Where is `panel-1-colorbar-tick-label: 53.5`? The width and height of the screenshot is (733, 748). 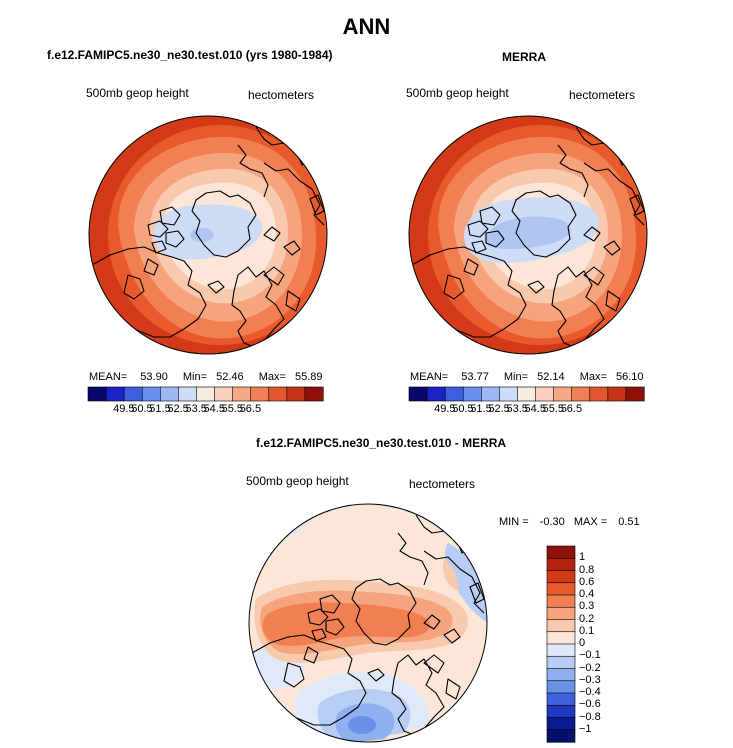
panel-1-colorbar-tick-label: 53.5 is located at coordinates (196, 409).